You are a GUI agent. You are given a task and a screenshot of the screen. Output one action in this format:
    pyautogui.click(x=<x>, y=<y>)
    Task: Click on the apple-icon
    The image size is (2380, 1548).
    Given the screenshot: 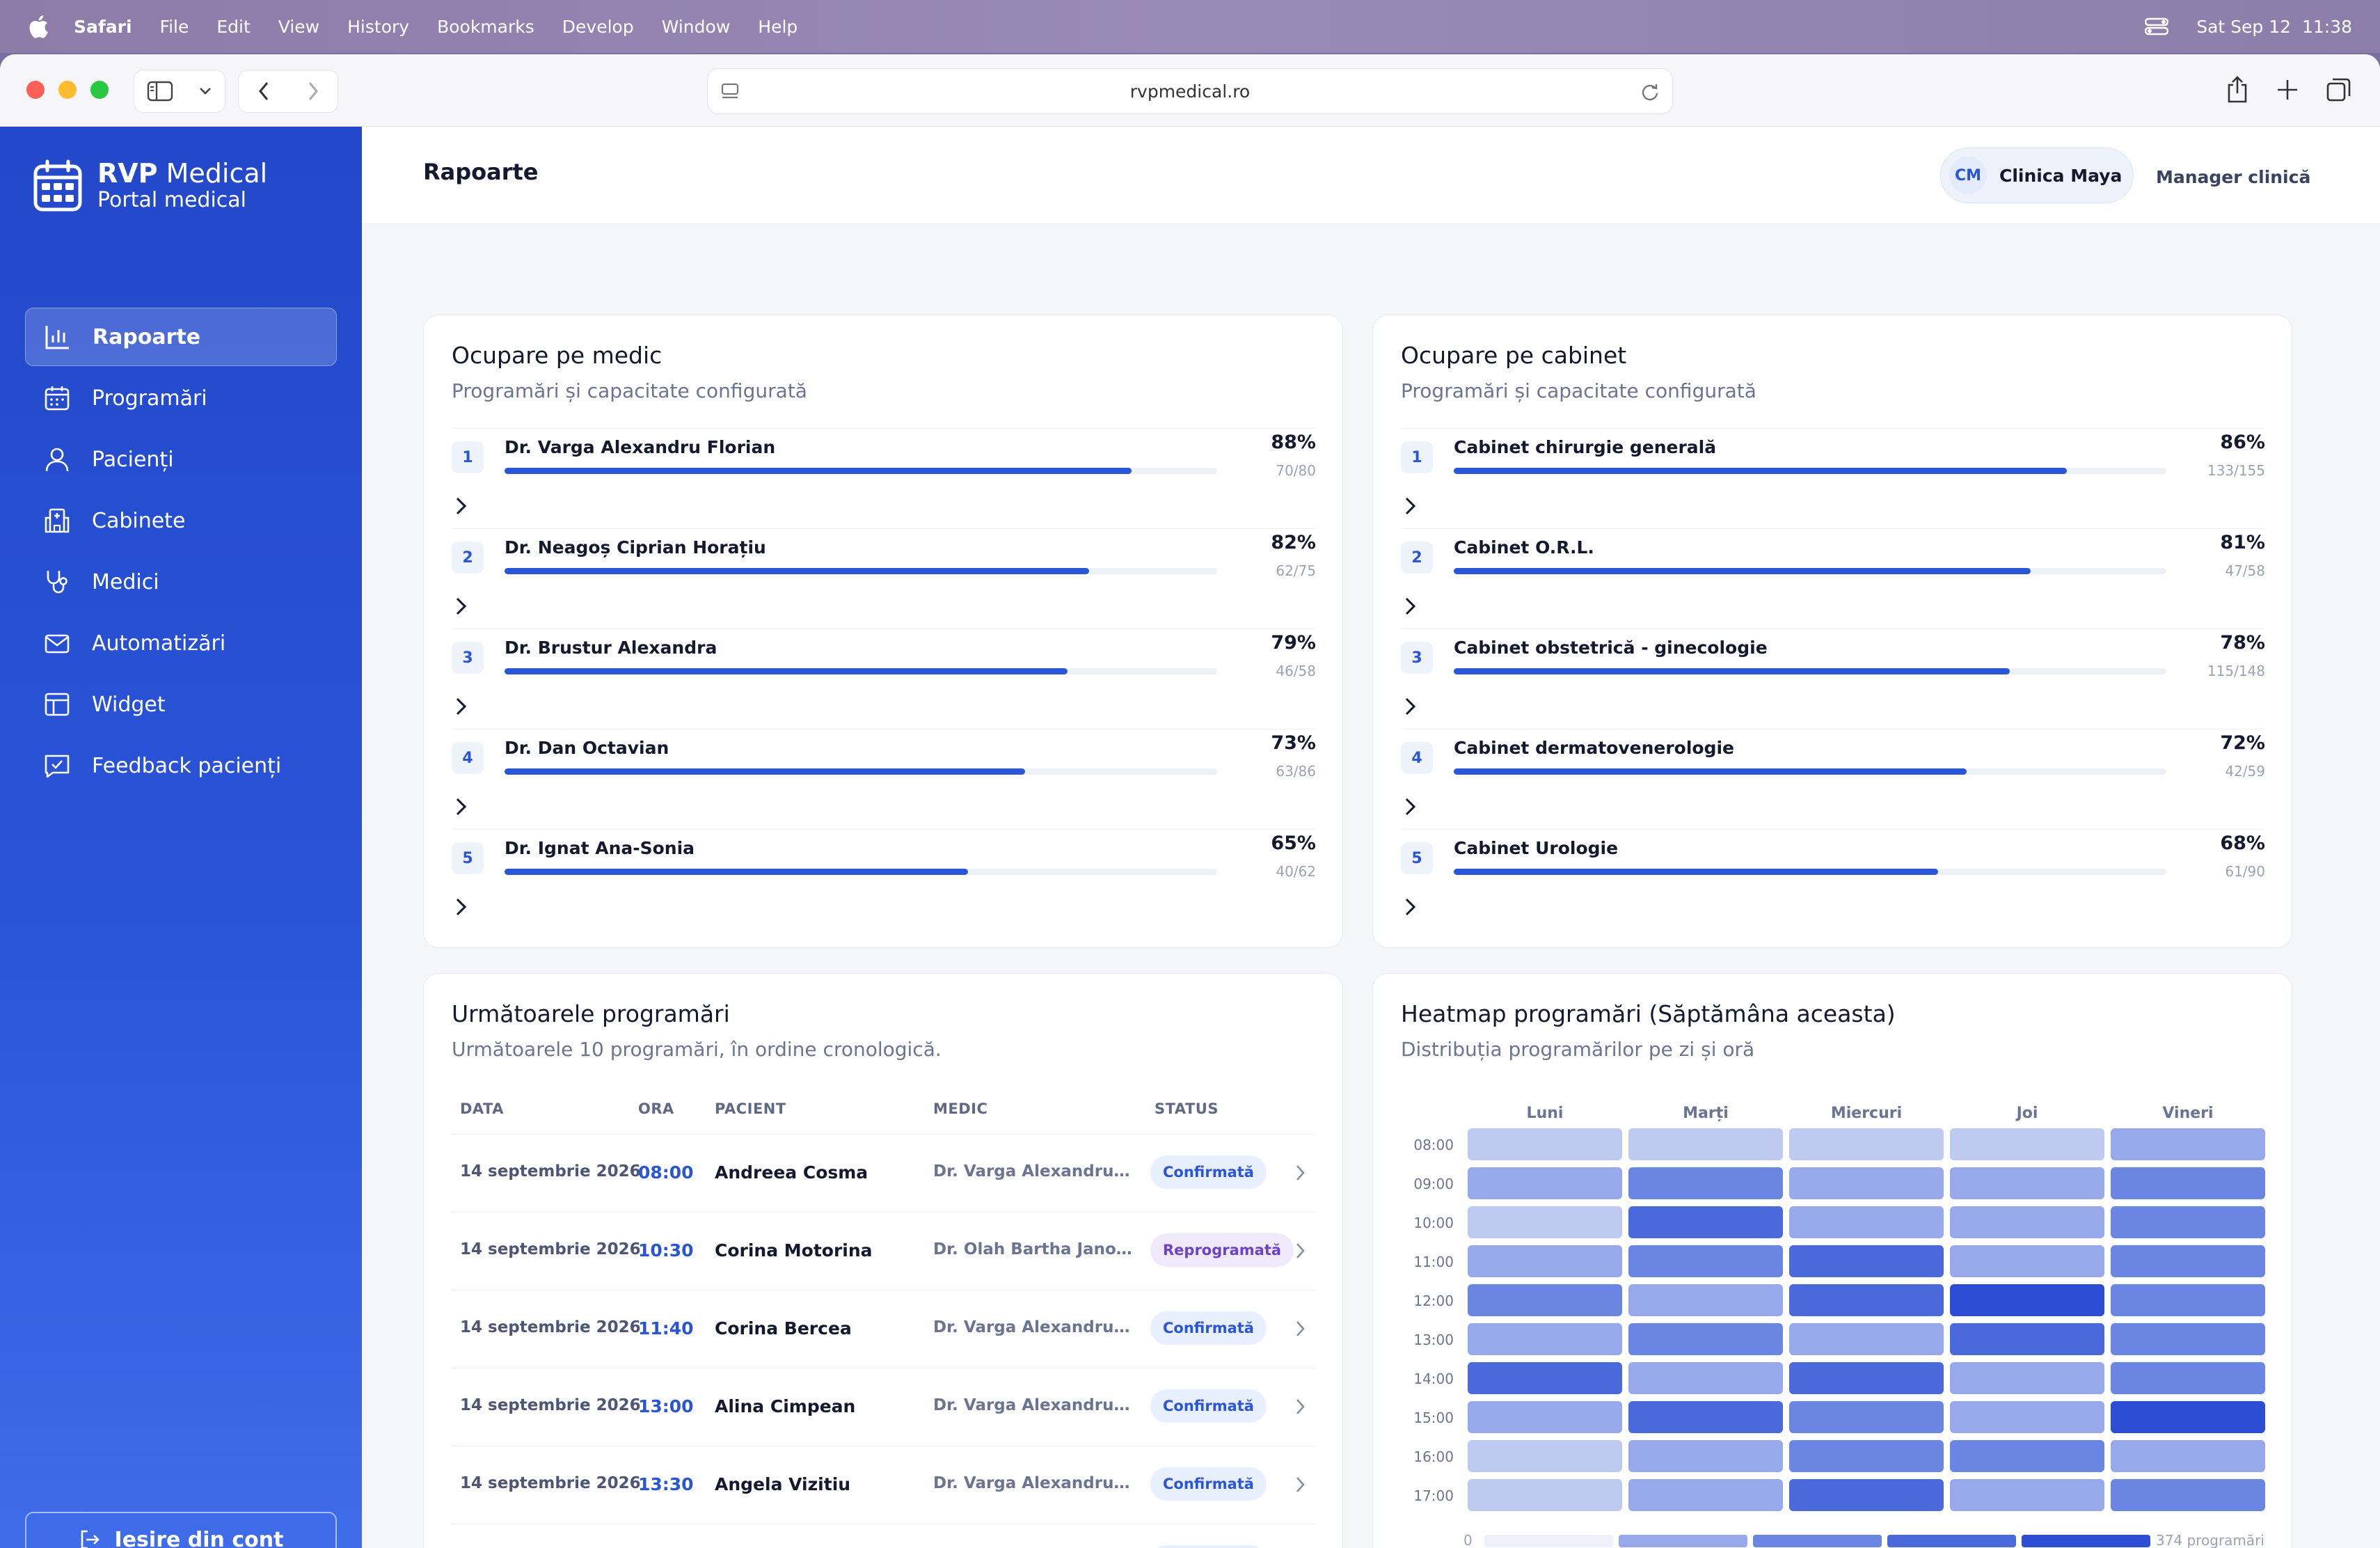 What is the action you would take?
    pyautogui.click(x=38, y=26)
    